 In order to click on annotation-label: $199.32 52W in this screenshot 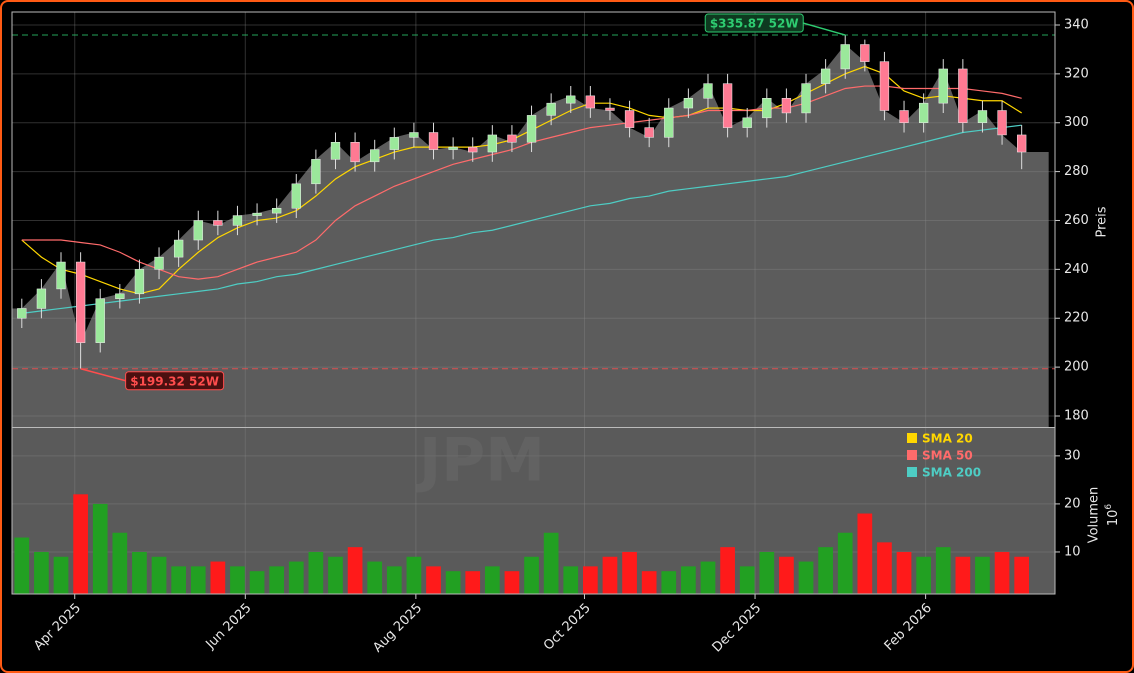, I will do `click(174, 381)`.